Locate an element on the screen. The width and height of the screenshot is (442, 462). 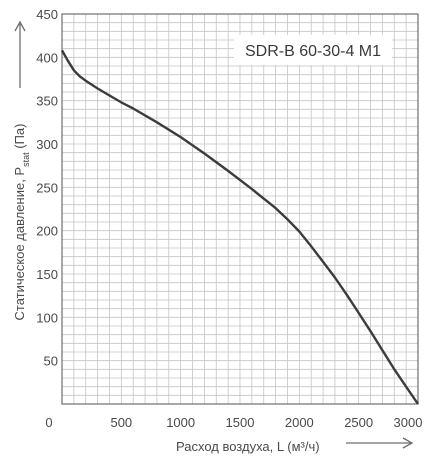
x-tick-labels: 0 500 1000 1500 2000 2500 3000 is located at coordinates (233, 422).